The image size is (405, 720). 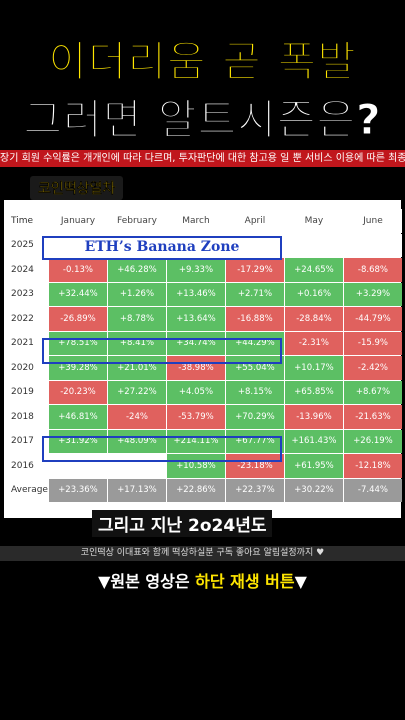 I want to click on subtitle: 코인떡상 이대표와 함께 떡상하실분 구독 좋아요 알림설정까지 ♥, so click(x=202, y=553).